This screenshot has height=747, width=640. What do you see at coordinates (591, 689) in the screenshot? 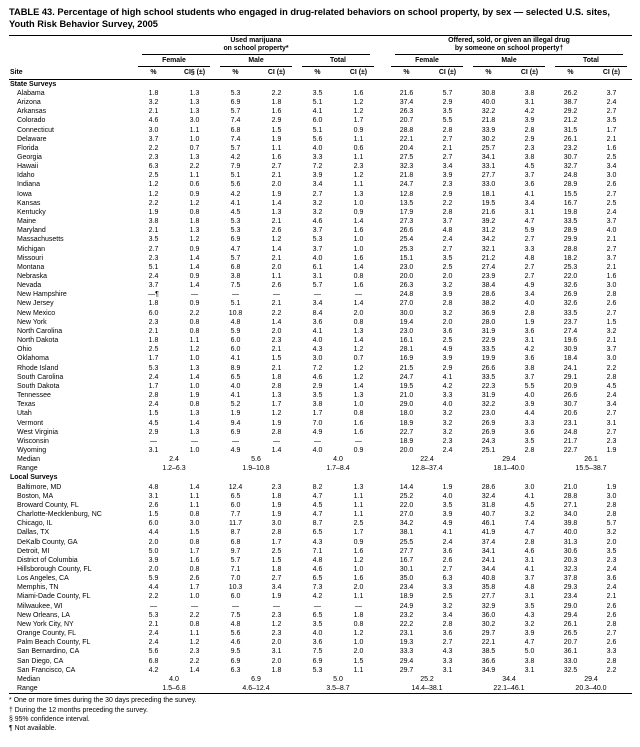
I see `summary-cell: 20.3–40.0` at bounding box center [591, 689].